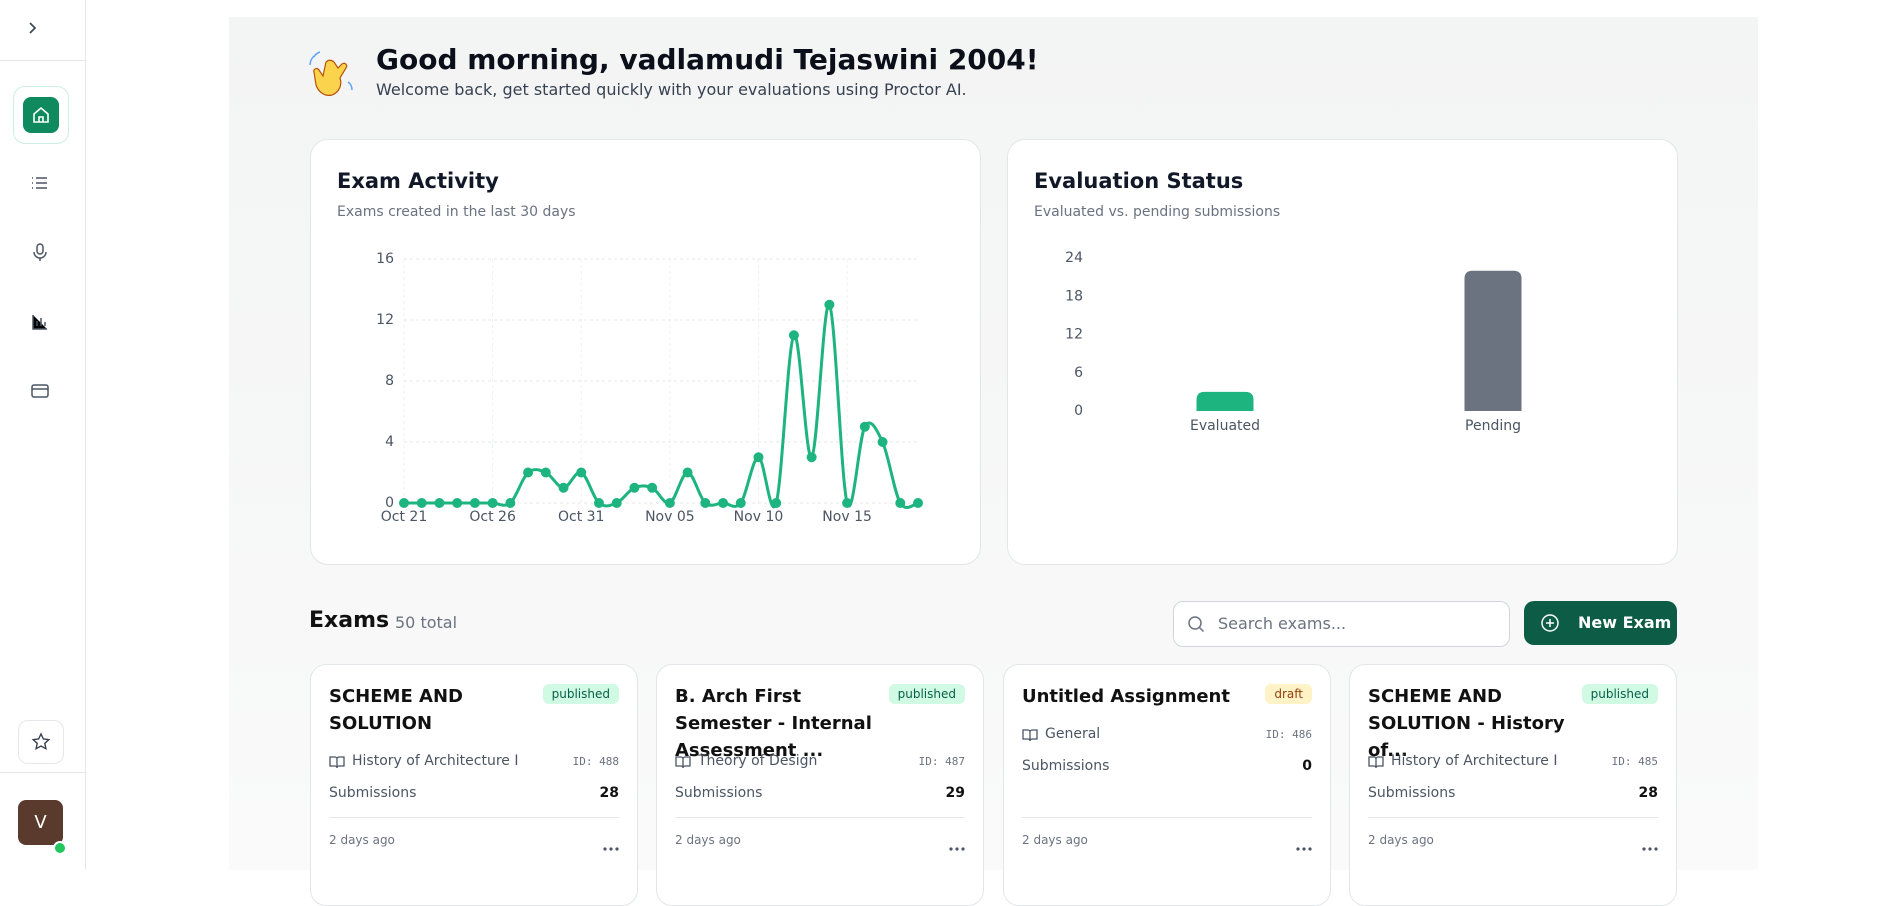 This screenshot has height=906, width=1892. Describe the element at coordinates (349, 620) in the screenshot. I see `exams-title: Exams` at that location.